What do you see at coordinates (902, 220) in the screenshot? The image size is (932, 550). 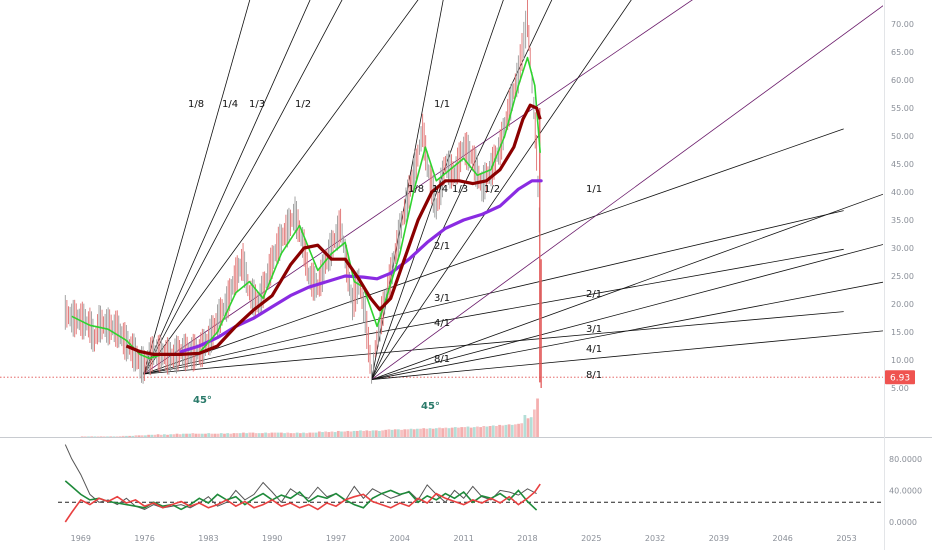 I see `y-tick-label: 35.00` at bounding box center [902, 220].